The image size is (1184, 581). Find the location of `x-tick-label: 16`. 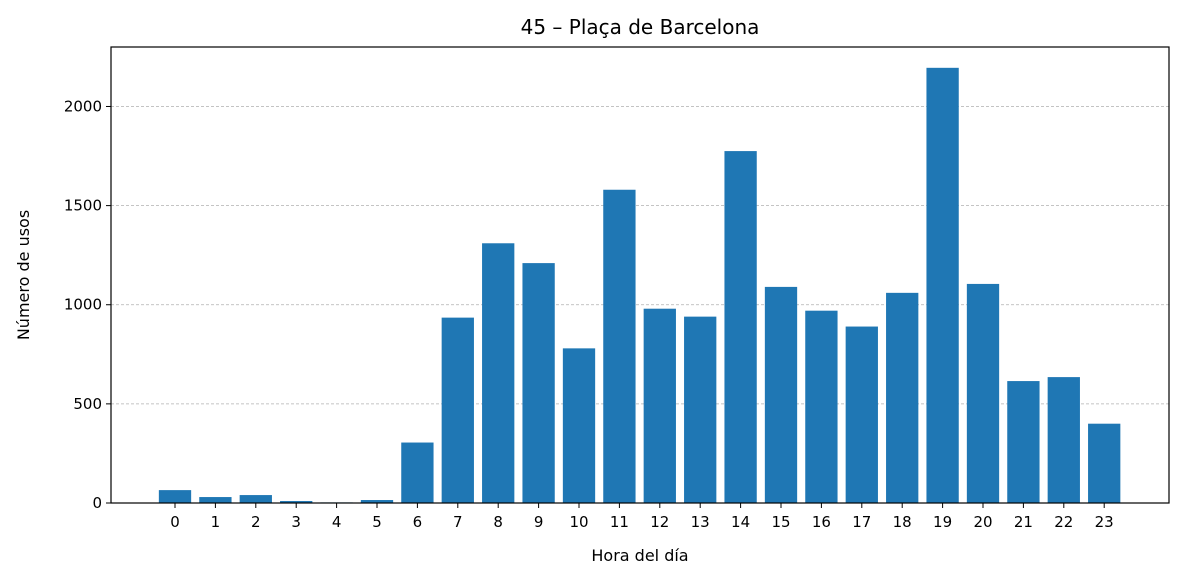

x-tick-label: 16 is located at coordinates (821, 522).